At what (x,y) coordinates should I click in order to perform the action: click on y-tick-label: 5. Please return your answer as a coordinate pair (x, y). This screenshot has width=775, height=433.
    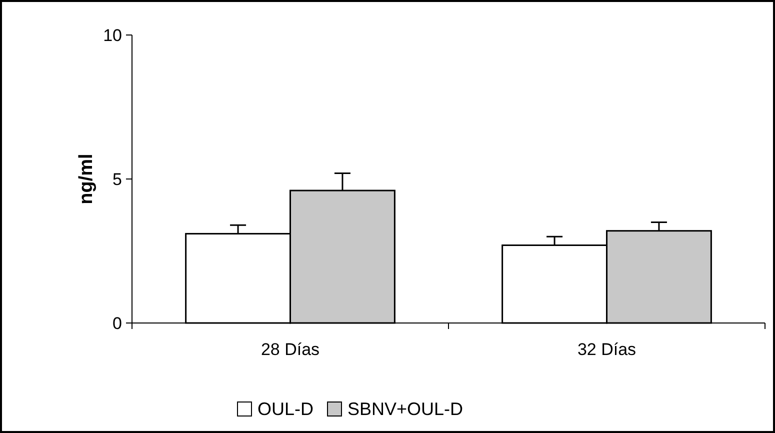
    Looking at the image, I should click on (117, 179).